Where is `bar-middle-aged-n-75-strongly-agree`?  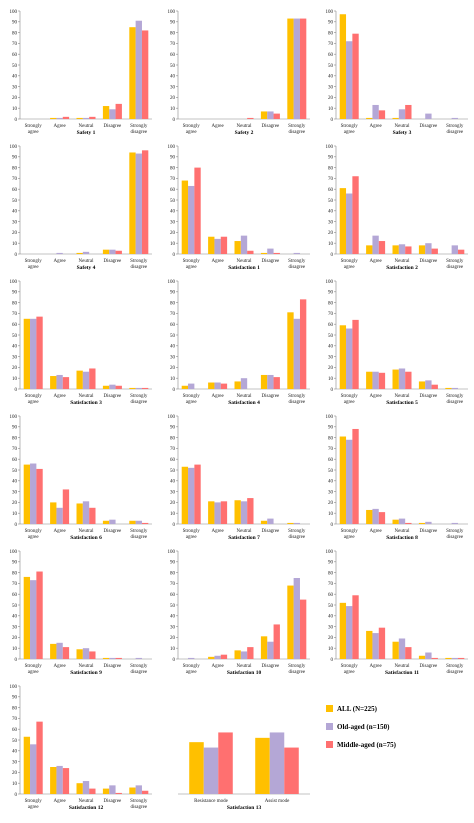
bar-middle-aged-n-75-strongly-agree is located at coordinates (39, 615).